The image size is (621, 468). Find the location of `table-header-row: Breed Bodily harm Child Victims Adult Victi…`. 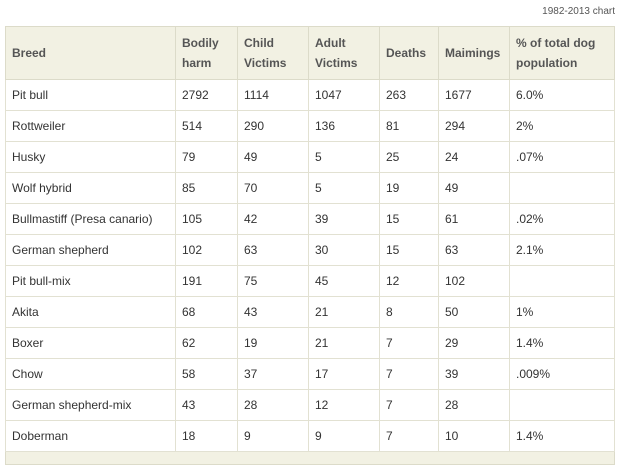

table-header-row: Breed Bodily harm Child Victims Adult Victi… is located at coordinates (310, 53).